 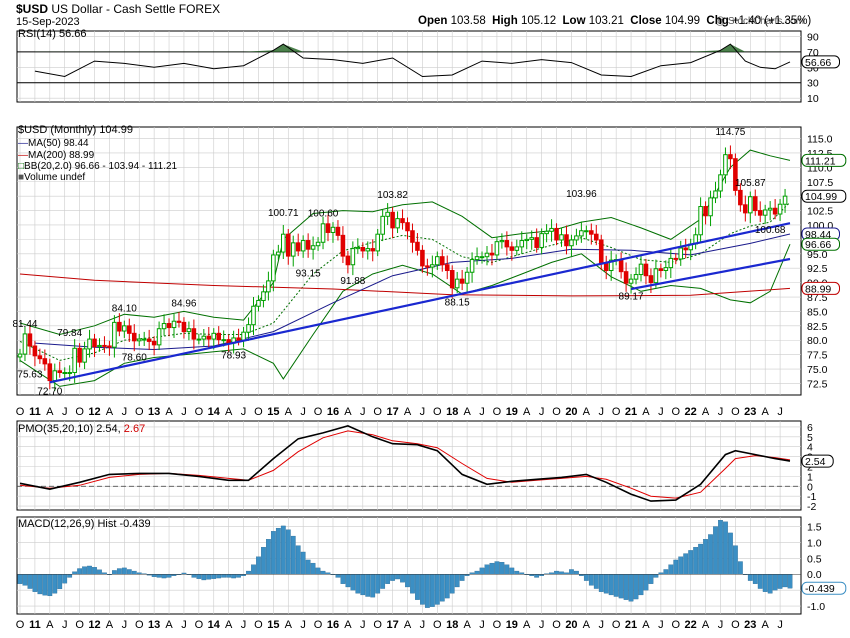 I want to click on y-tick-label: 0.0, so click(x=814, y=575).